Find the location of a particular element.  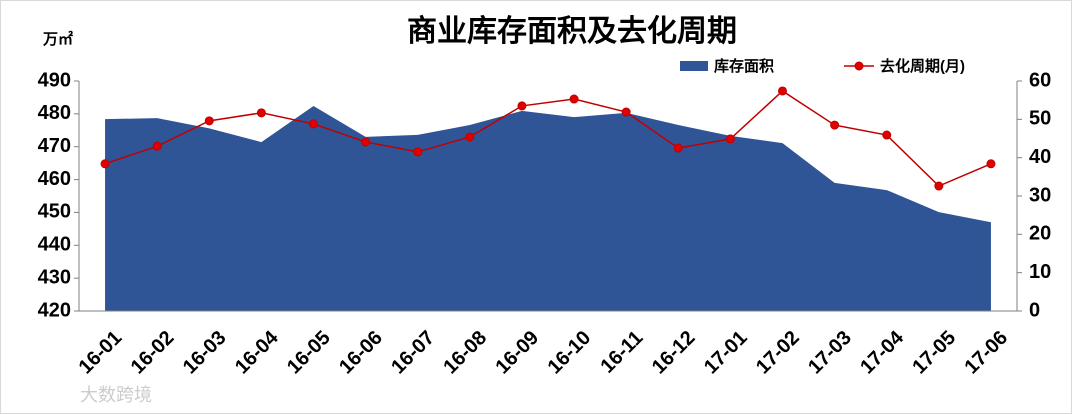

y2-tick-label: 40 is located at coordinates (1040, 157).